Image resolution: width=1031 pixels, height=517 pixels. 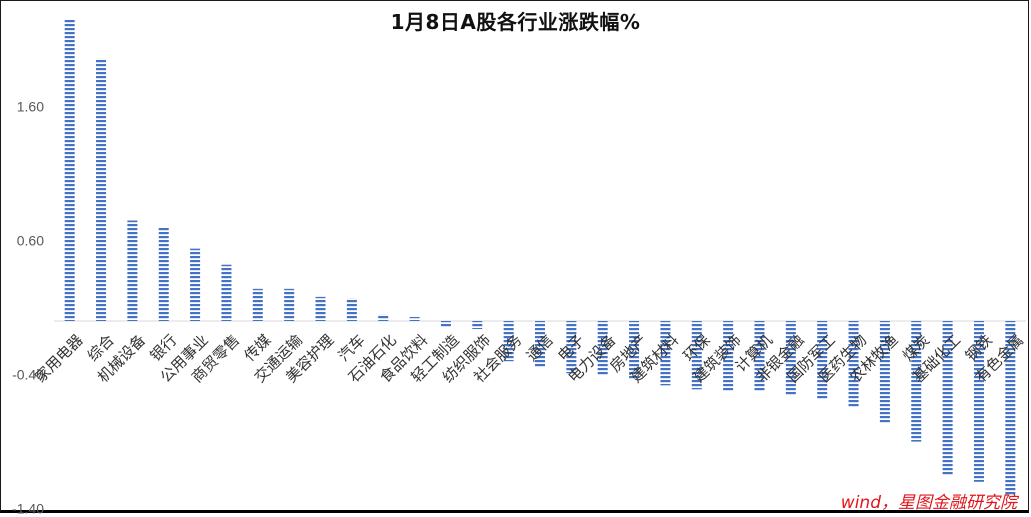 I want to click on y-tick-label: 0.60, so click(x=30, y=241).